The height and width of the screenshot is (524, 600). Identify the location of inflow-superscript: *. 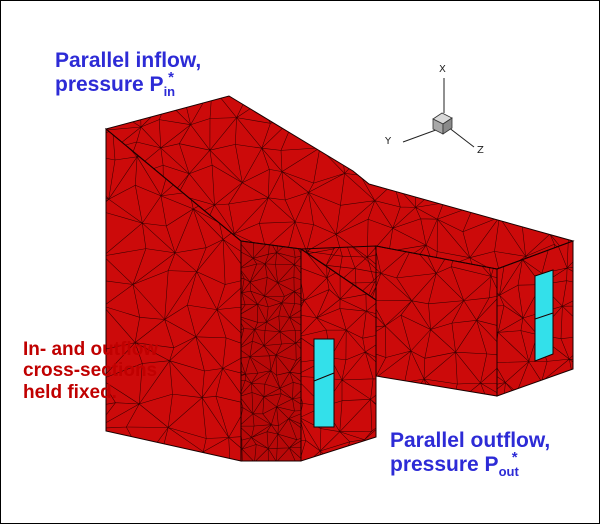
(171, 77).